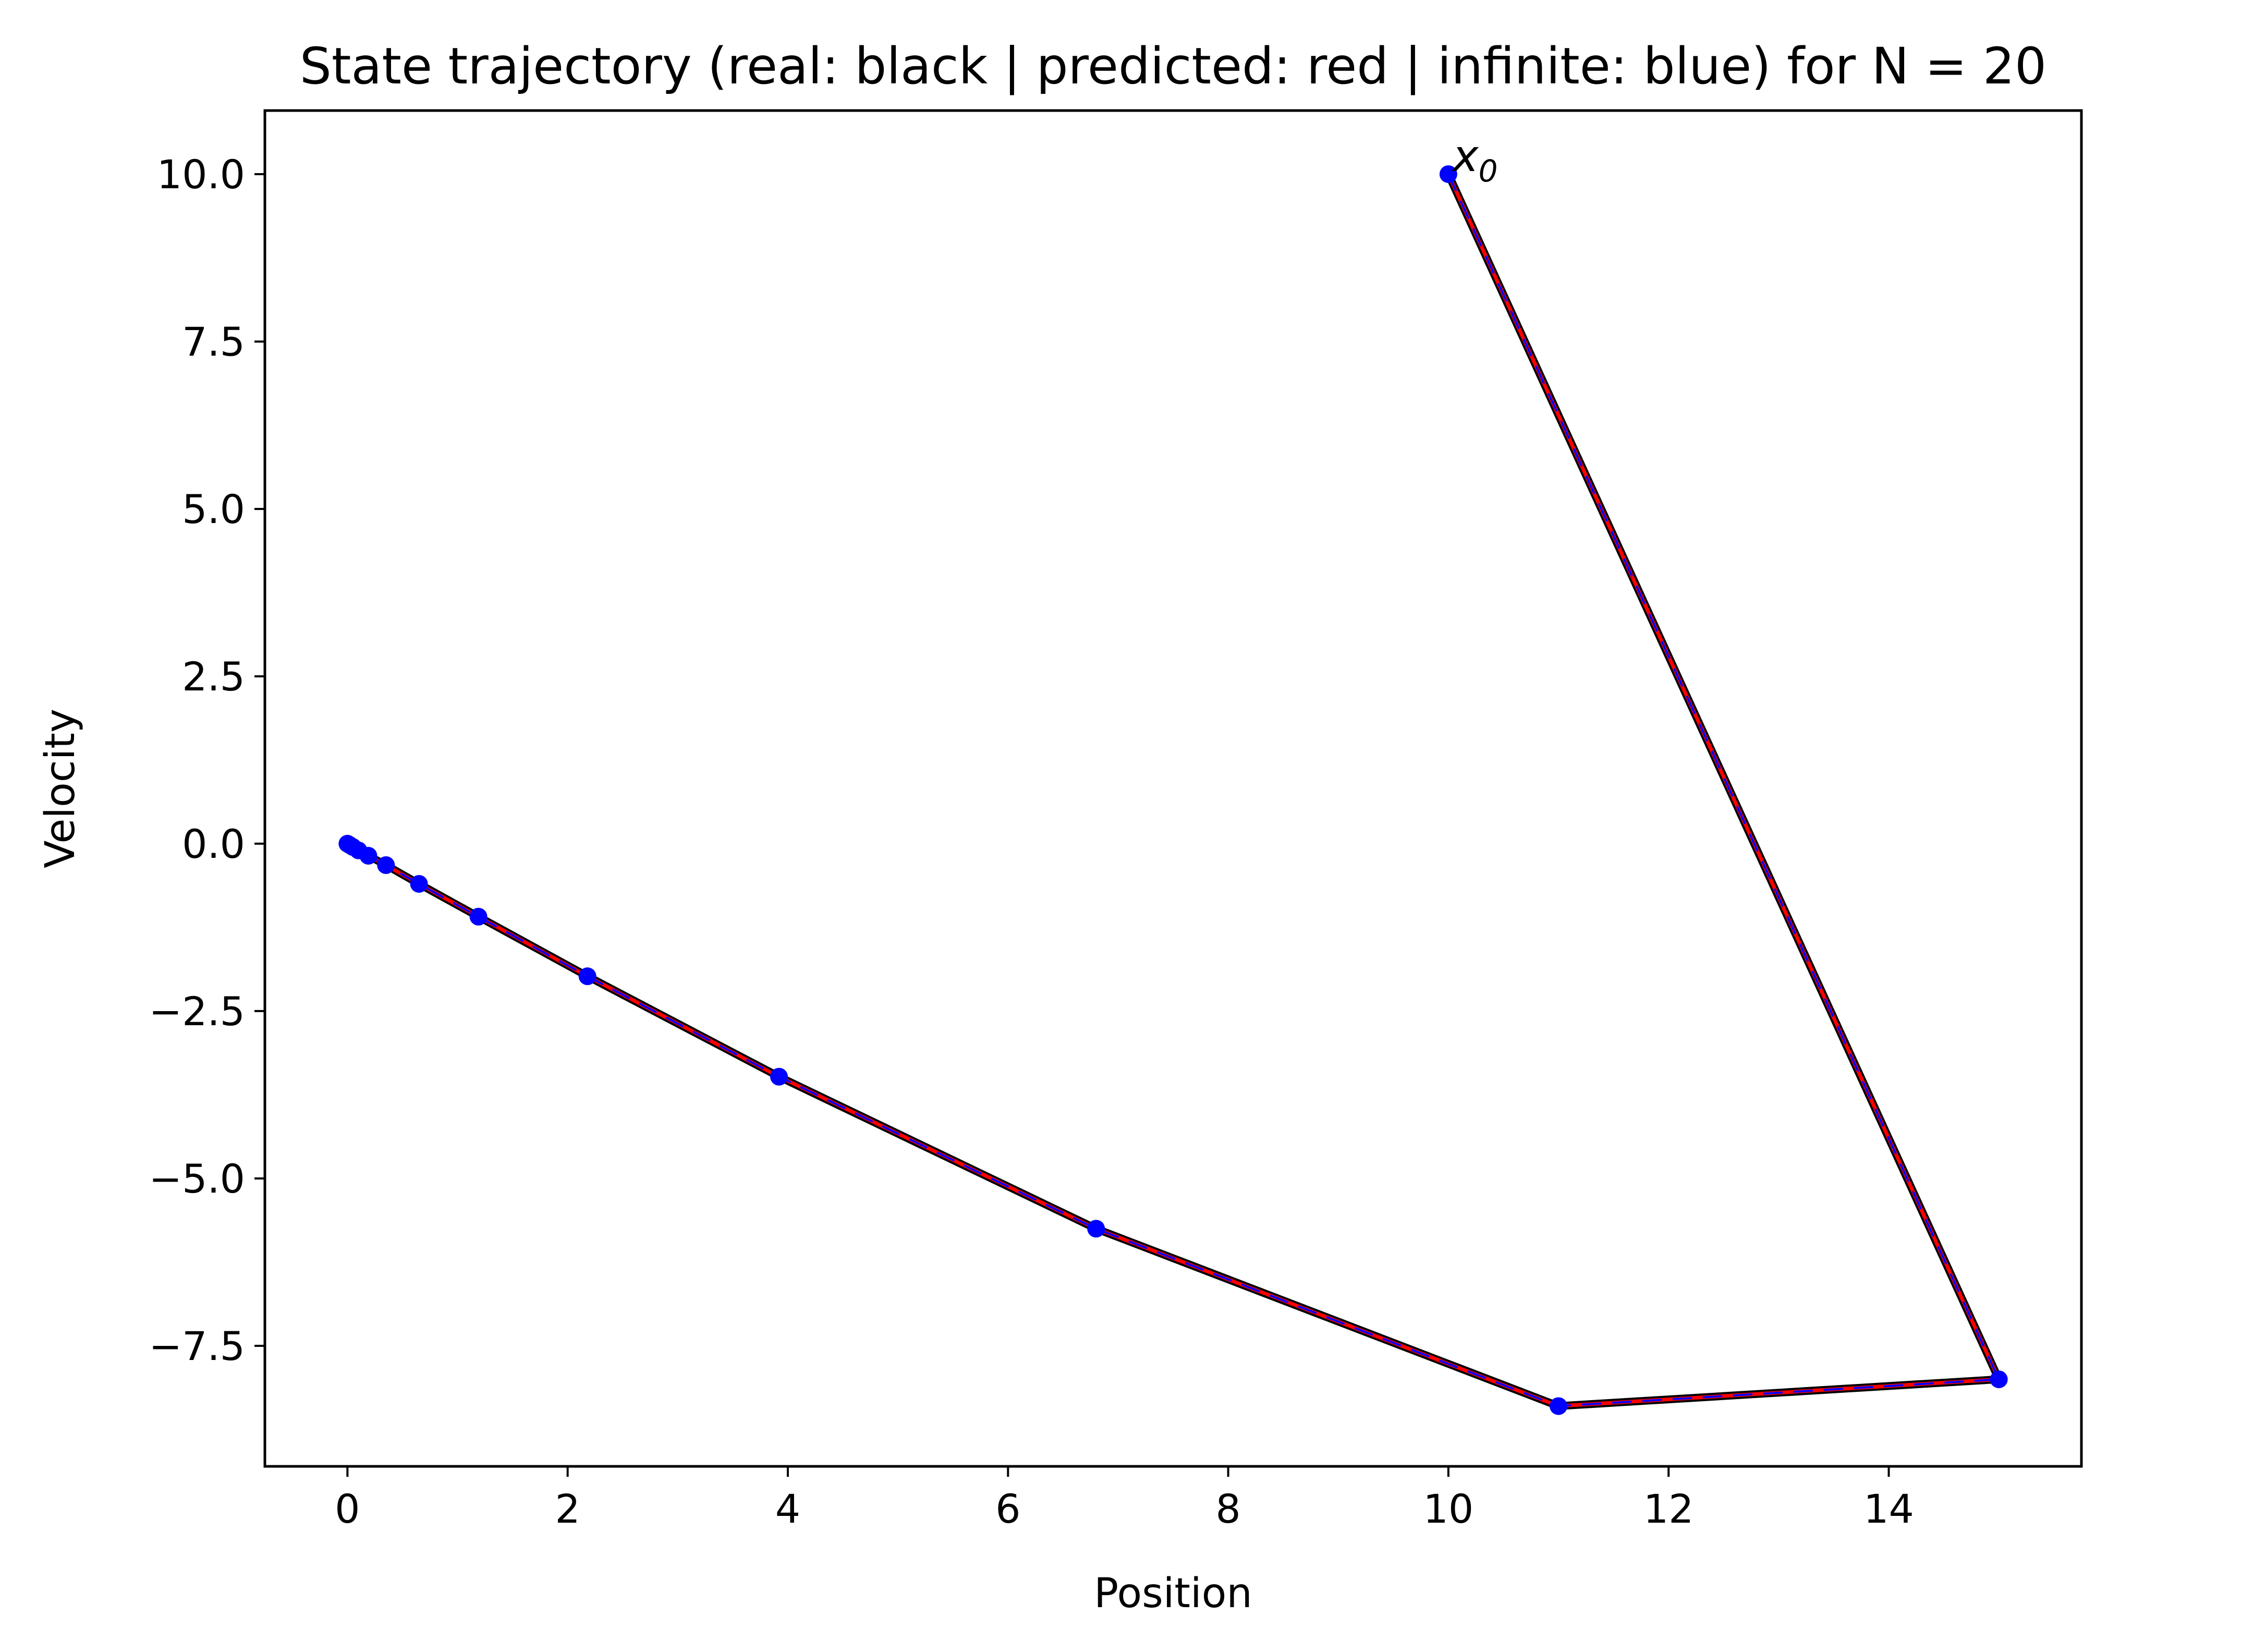 This screenshot has width=2266, height=1652. What do you see at coordinates (1448, 1509) in the screenshot?
I see `x-tick-label-5: 10` at bounding box center [1448, 1509].